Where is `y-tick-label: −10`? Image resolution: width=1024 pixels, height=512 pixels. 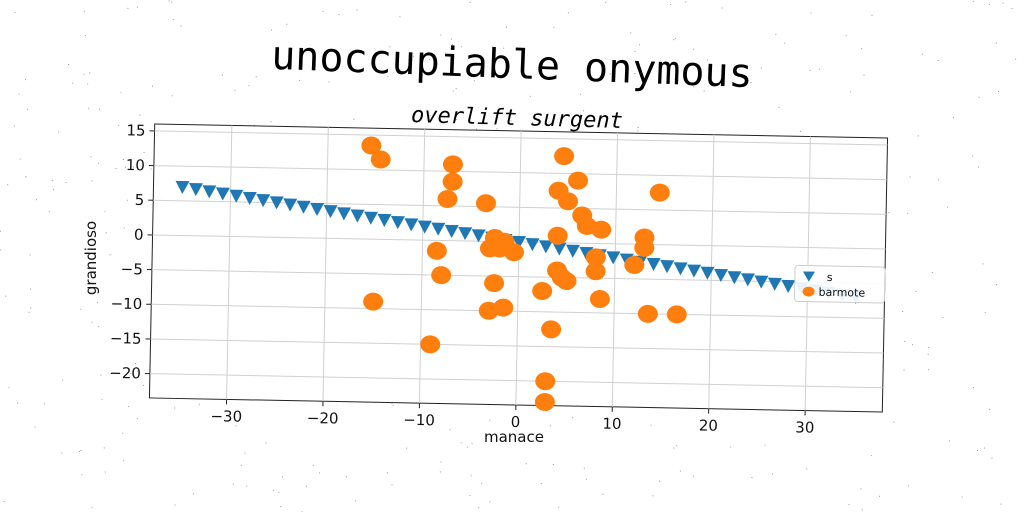
y-tick-label: −10 is located at coordinates (126, 304).